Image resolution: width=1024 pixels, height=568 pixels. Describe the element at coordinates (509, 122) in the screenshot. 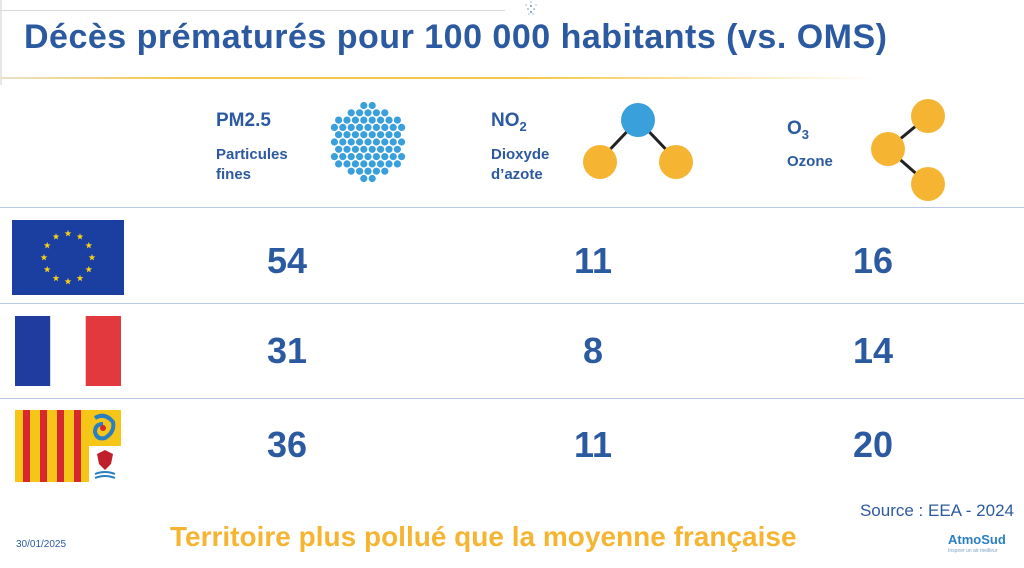

I see `no2-code: NO2` at that location.